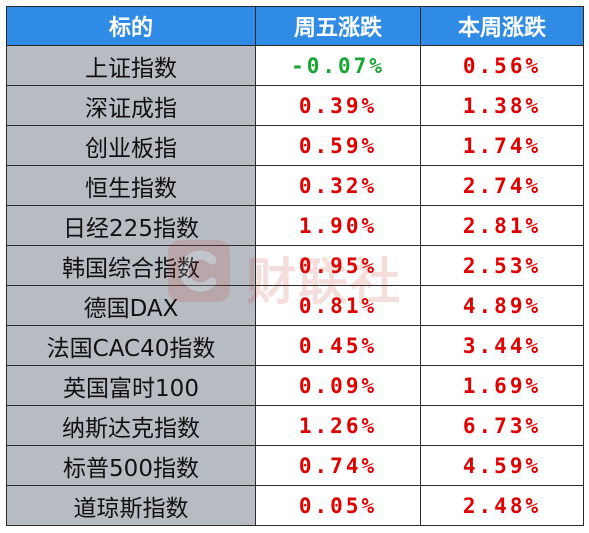 The image size is (589, 533). Describe the element at coordinates (502, 345) in the screenshot. I see `week-change-value: 3.44%` at that location.